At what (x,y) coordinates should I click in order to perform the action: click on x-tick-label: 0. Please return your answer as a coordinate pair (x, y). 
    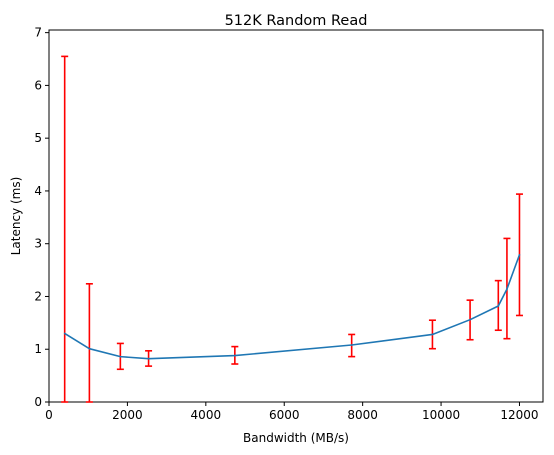
    Looking at the image, I should click on (49, 415).